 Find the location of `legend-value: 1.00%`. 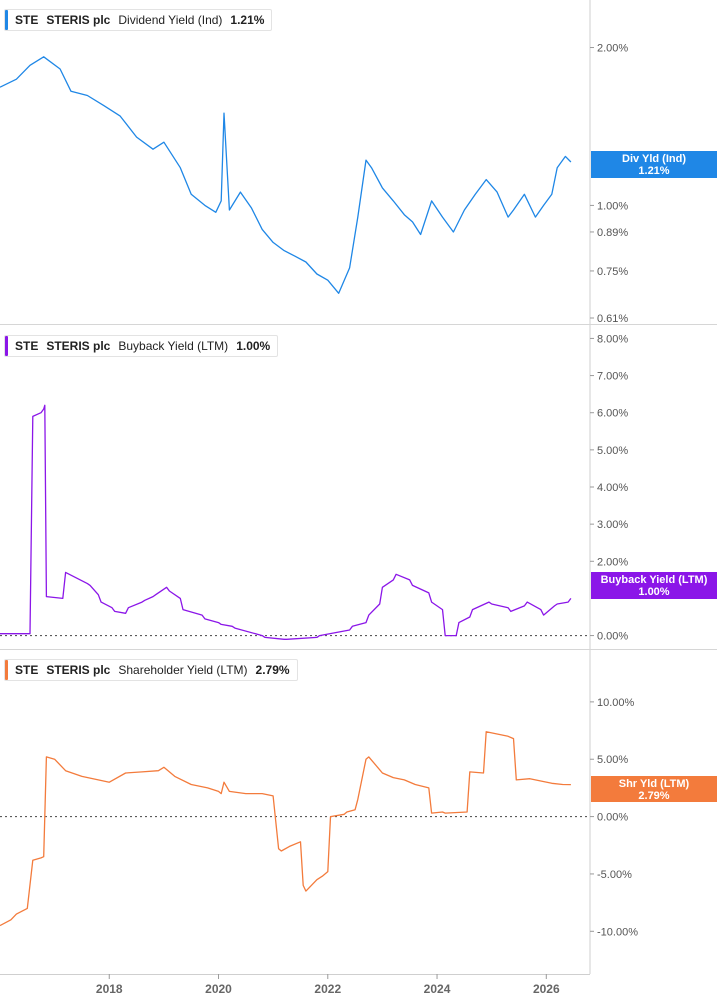

legend-value: 1.00% is located at coordinates (253, 346).